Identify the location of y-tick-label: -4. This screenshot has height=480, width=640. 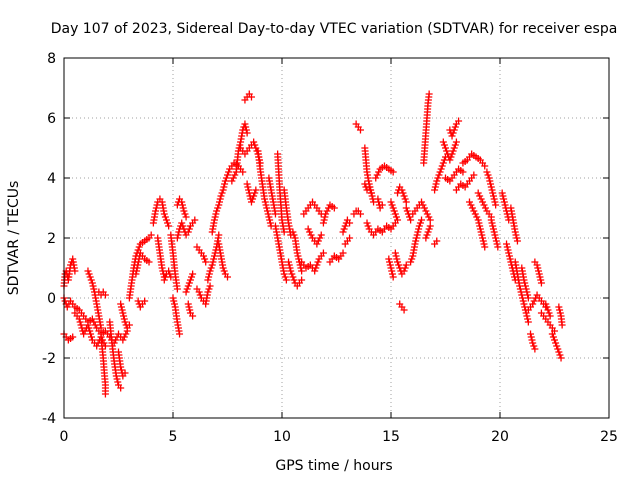
(49, 419).